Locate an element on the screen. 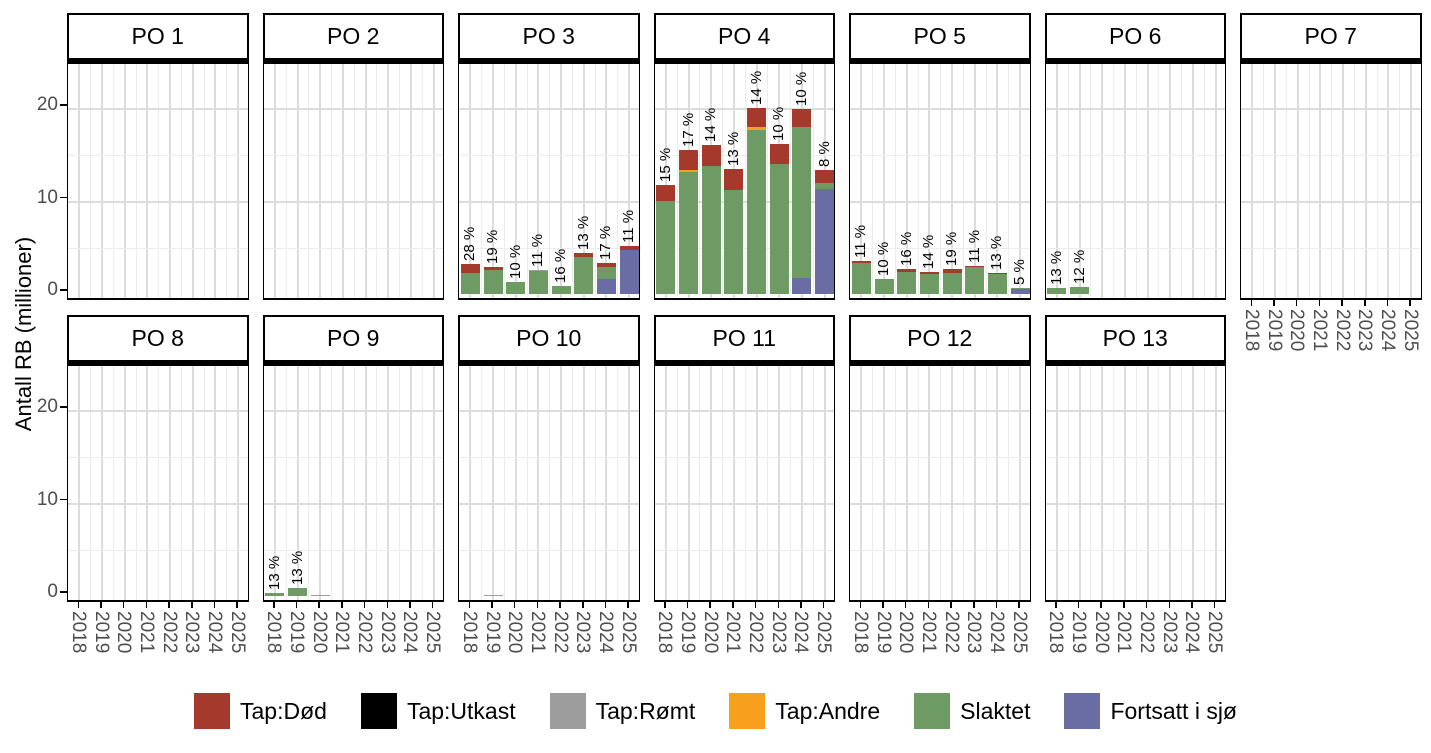 The width and height of the screenshot is (1431, 753). panel-body: 11 % 10 % 16 % 14 % 19 % 11 % 13 % 5 % is located at coordinates (940, 180).